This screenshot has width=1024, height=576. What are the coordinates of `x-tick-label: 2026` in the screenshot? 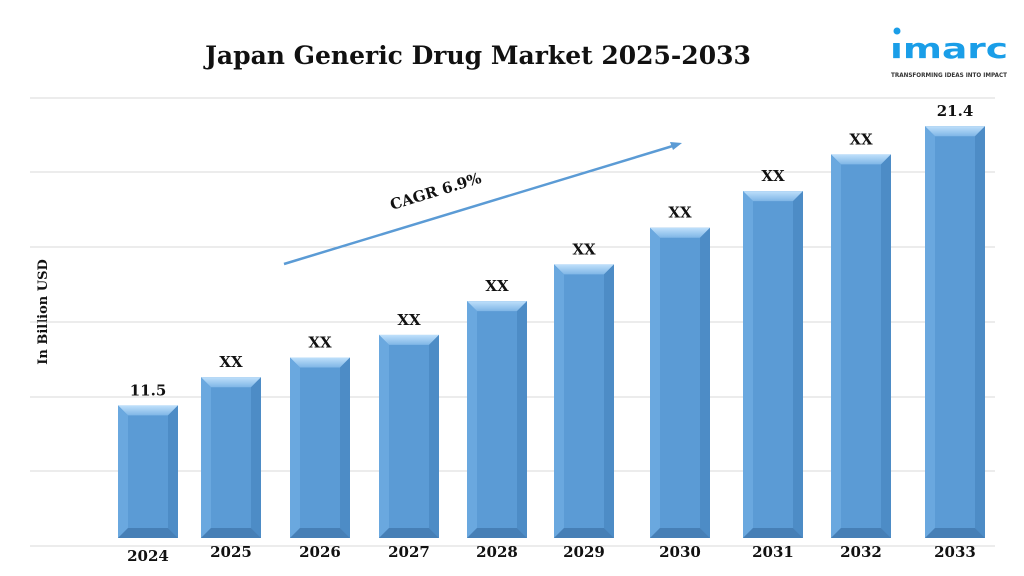 It's located at (320, 552).